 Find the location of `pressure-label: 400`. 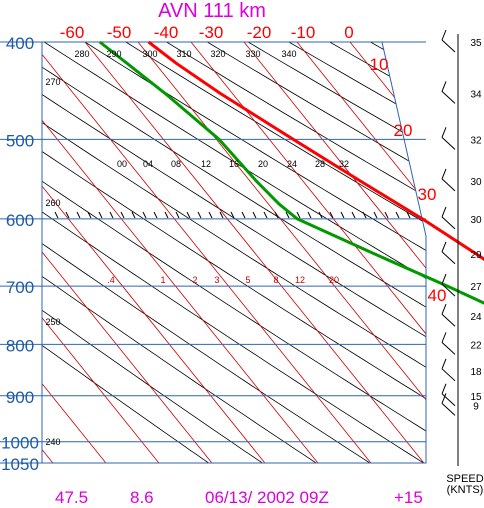

pressure-label: 400 is located at coordinates (20, 43).